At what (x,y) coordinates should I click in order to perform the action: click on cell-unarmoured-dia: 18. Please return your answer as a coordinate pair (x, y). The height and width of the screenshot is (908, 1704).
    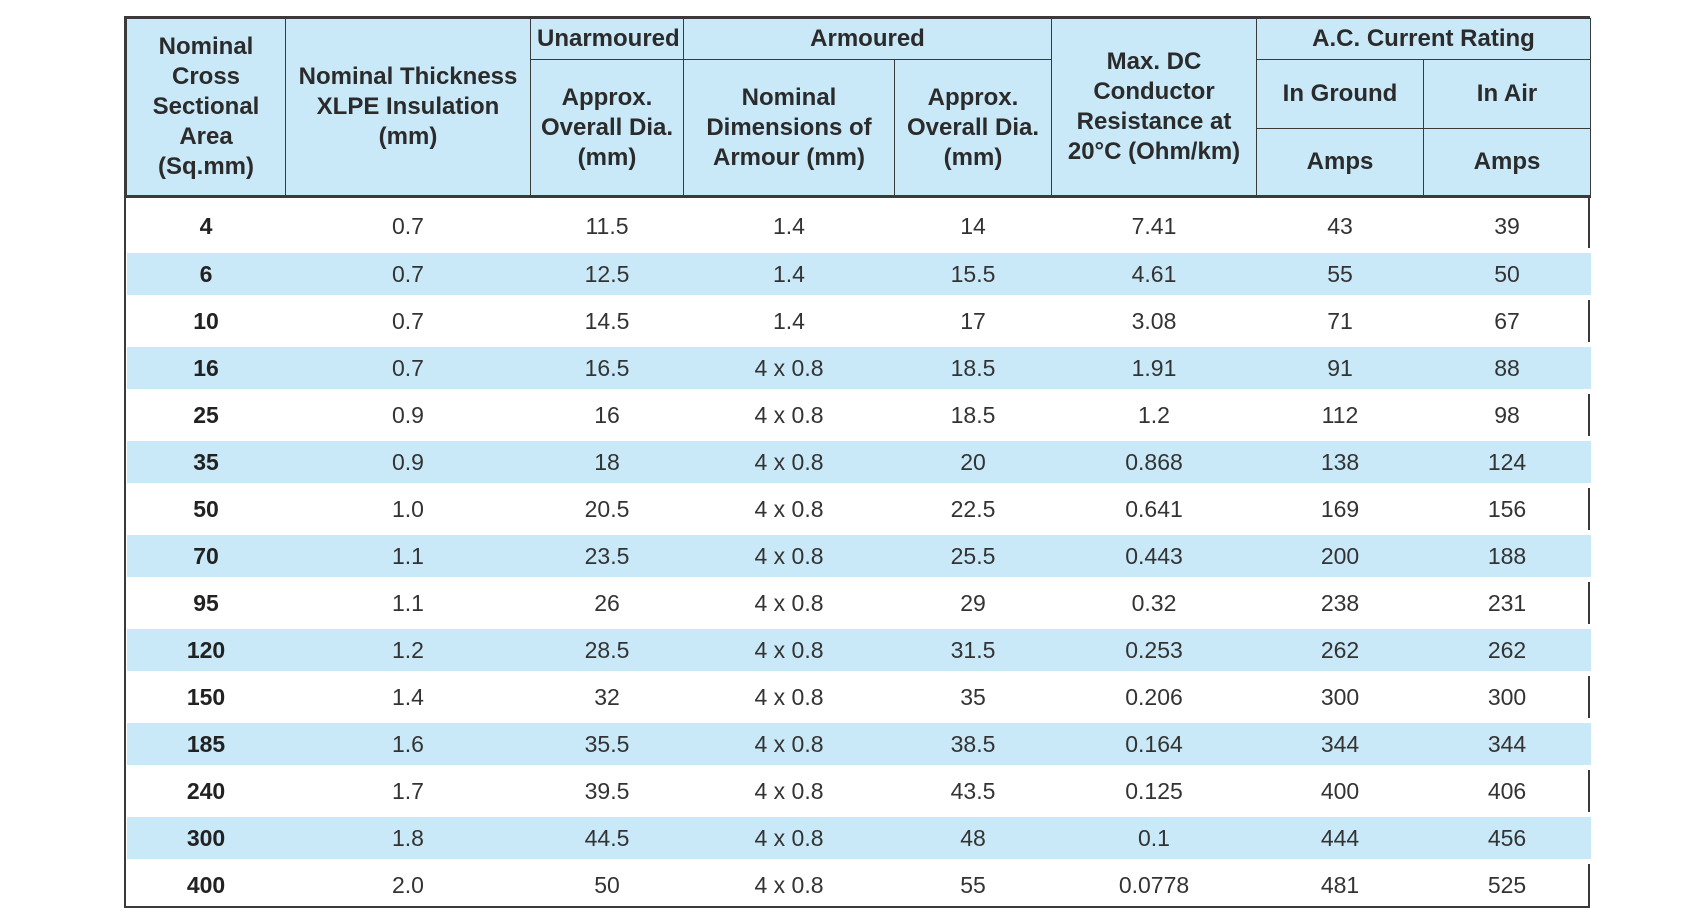
    Looking at the image, I should click on (607, 462).